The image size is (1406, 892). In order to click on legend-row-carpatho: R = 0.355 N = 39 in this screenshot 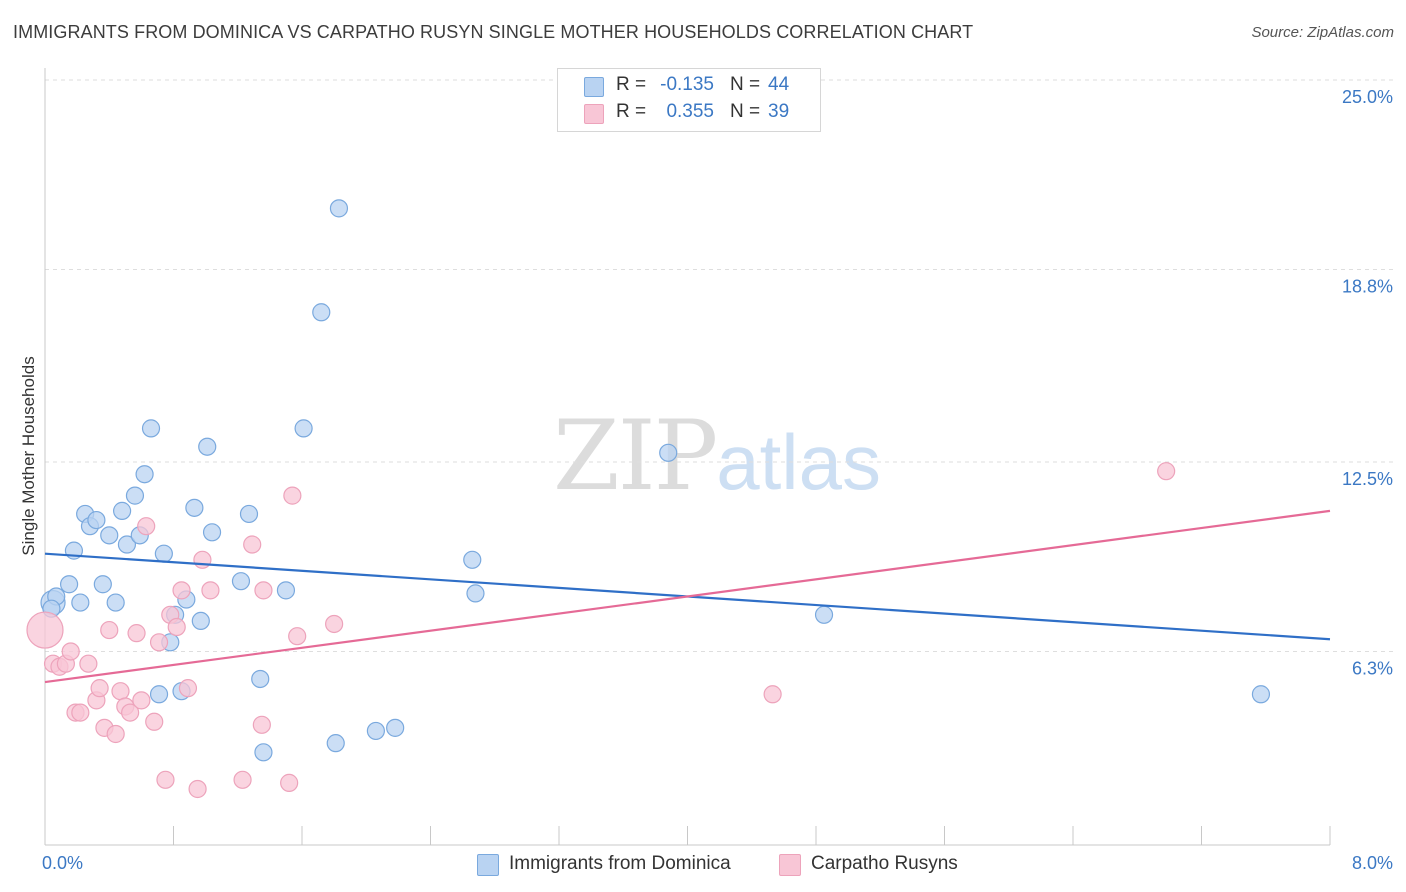, I will do `click(689, 114)`.